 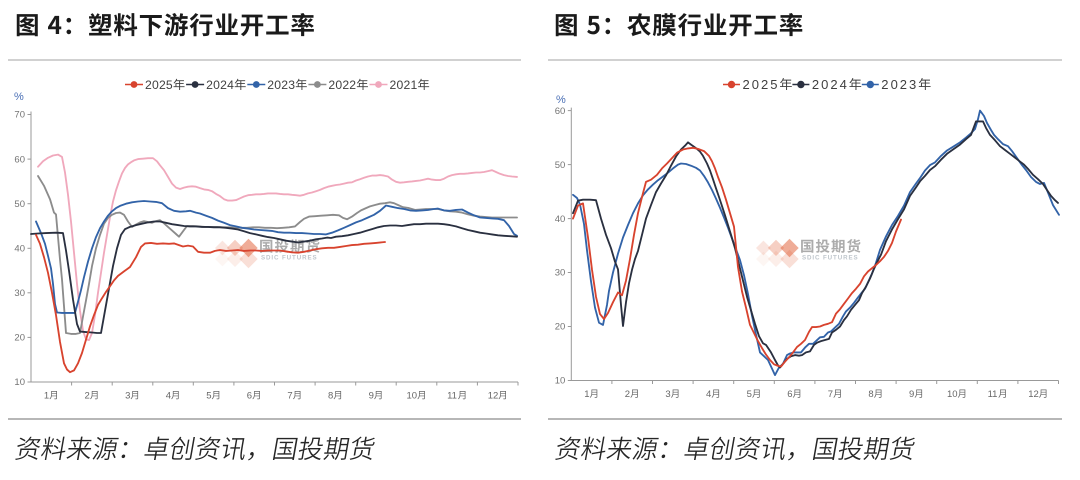 What do you see at coordinates (19, 115) in the screenshot?
I see `svg-text: 70` at bounding box center [19, 115].